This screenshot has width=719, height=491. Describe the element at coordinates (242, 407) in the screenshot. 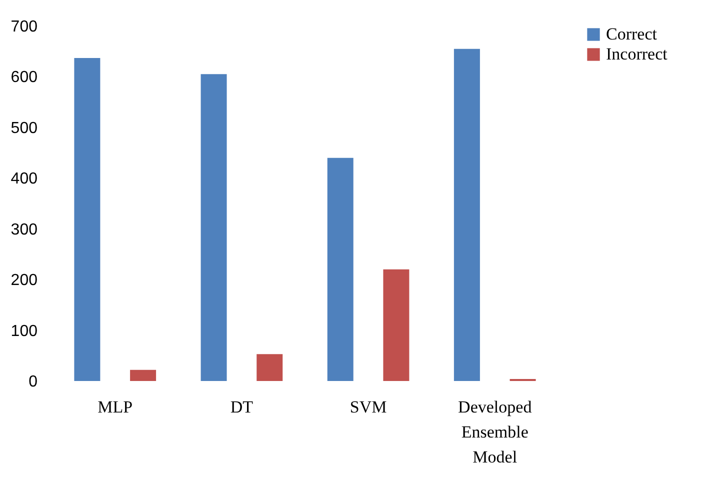

I see `x-tick-label: DT` at that location.